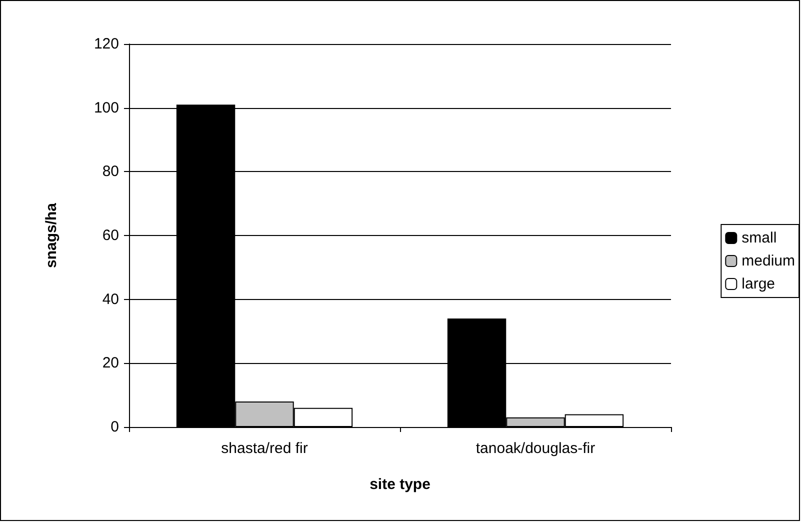  Describe the element at coordinates (536, 448) in the screenshot. I see `x-tick-label: tanoak/douglas-fir` at that location.